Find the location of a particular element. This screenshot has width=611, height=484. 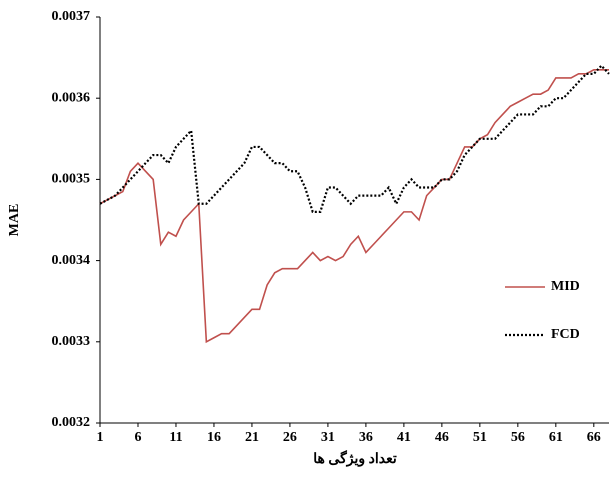

x-tick-label: 6 is located at coordinates (137, 437).